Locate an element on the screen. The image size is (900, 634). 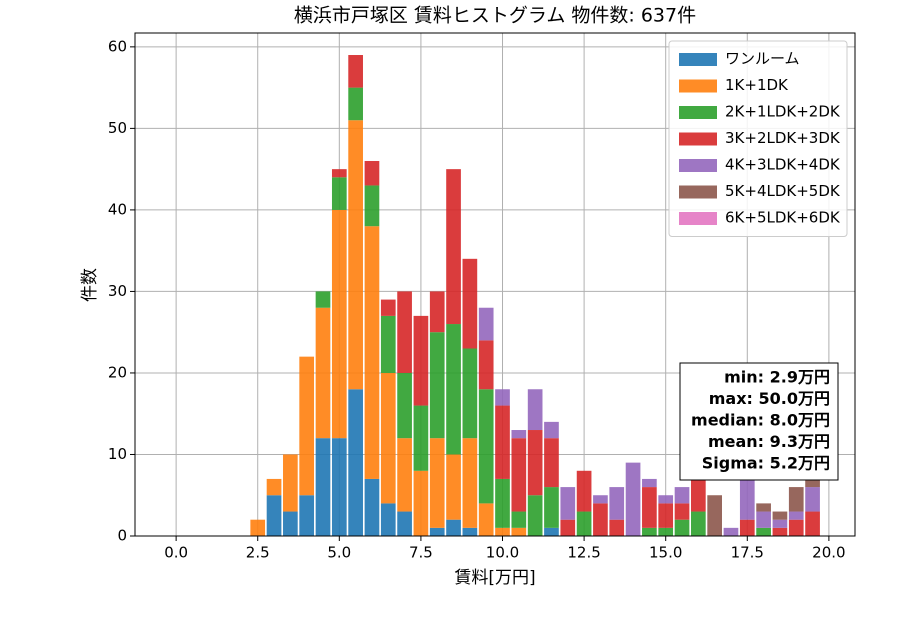
x-tick-label: 7.5 is located at coordinates (421, 553).